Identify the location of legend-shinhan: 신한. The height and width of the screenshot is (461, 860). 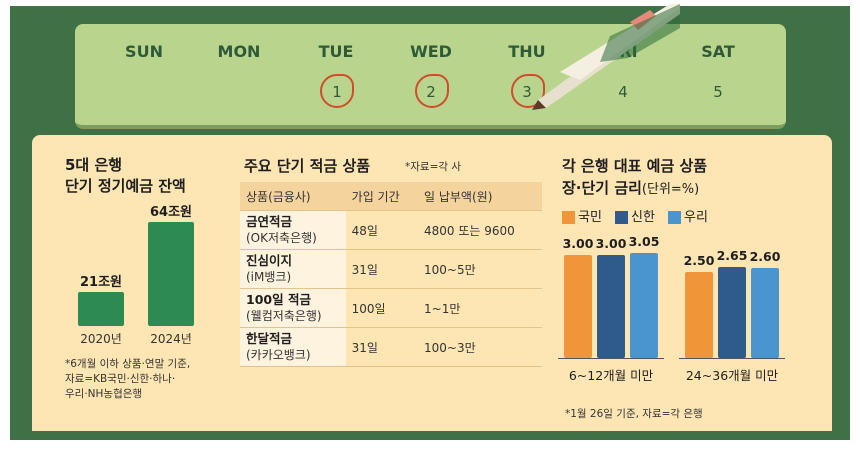
(635, 217).